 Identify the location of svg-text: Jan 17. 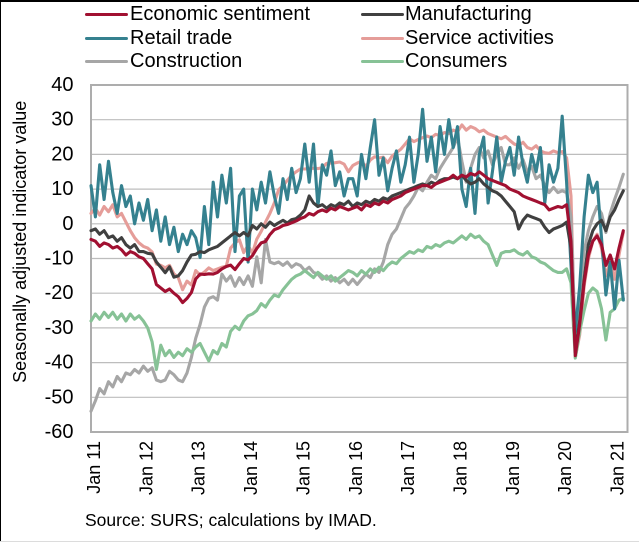
(408, 468).